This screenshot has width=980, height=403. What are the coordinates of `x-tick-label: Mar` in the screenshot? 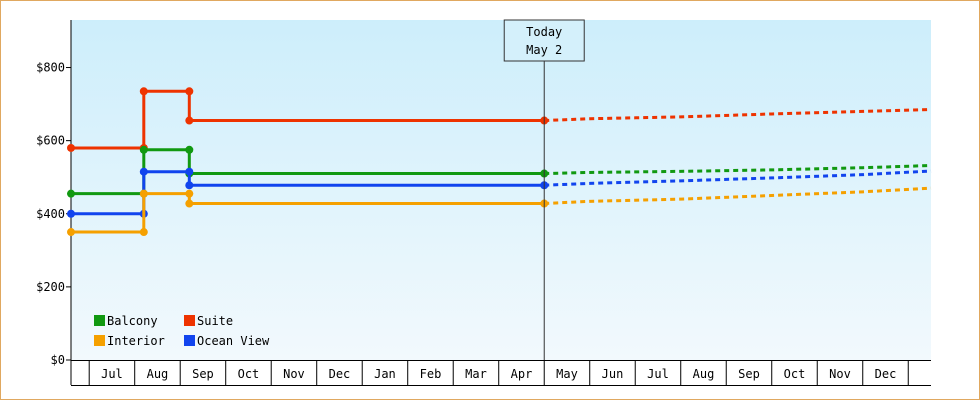 It's located at (476, 374).